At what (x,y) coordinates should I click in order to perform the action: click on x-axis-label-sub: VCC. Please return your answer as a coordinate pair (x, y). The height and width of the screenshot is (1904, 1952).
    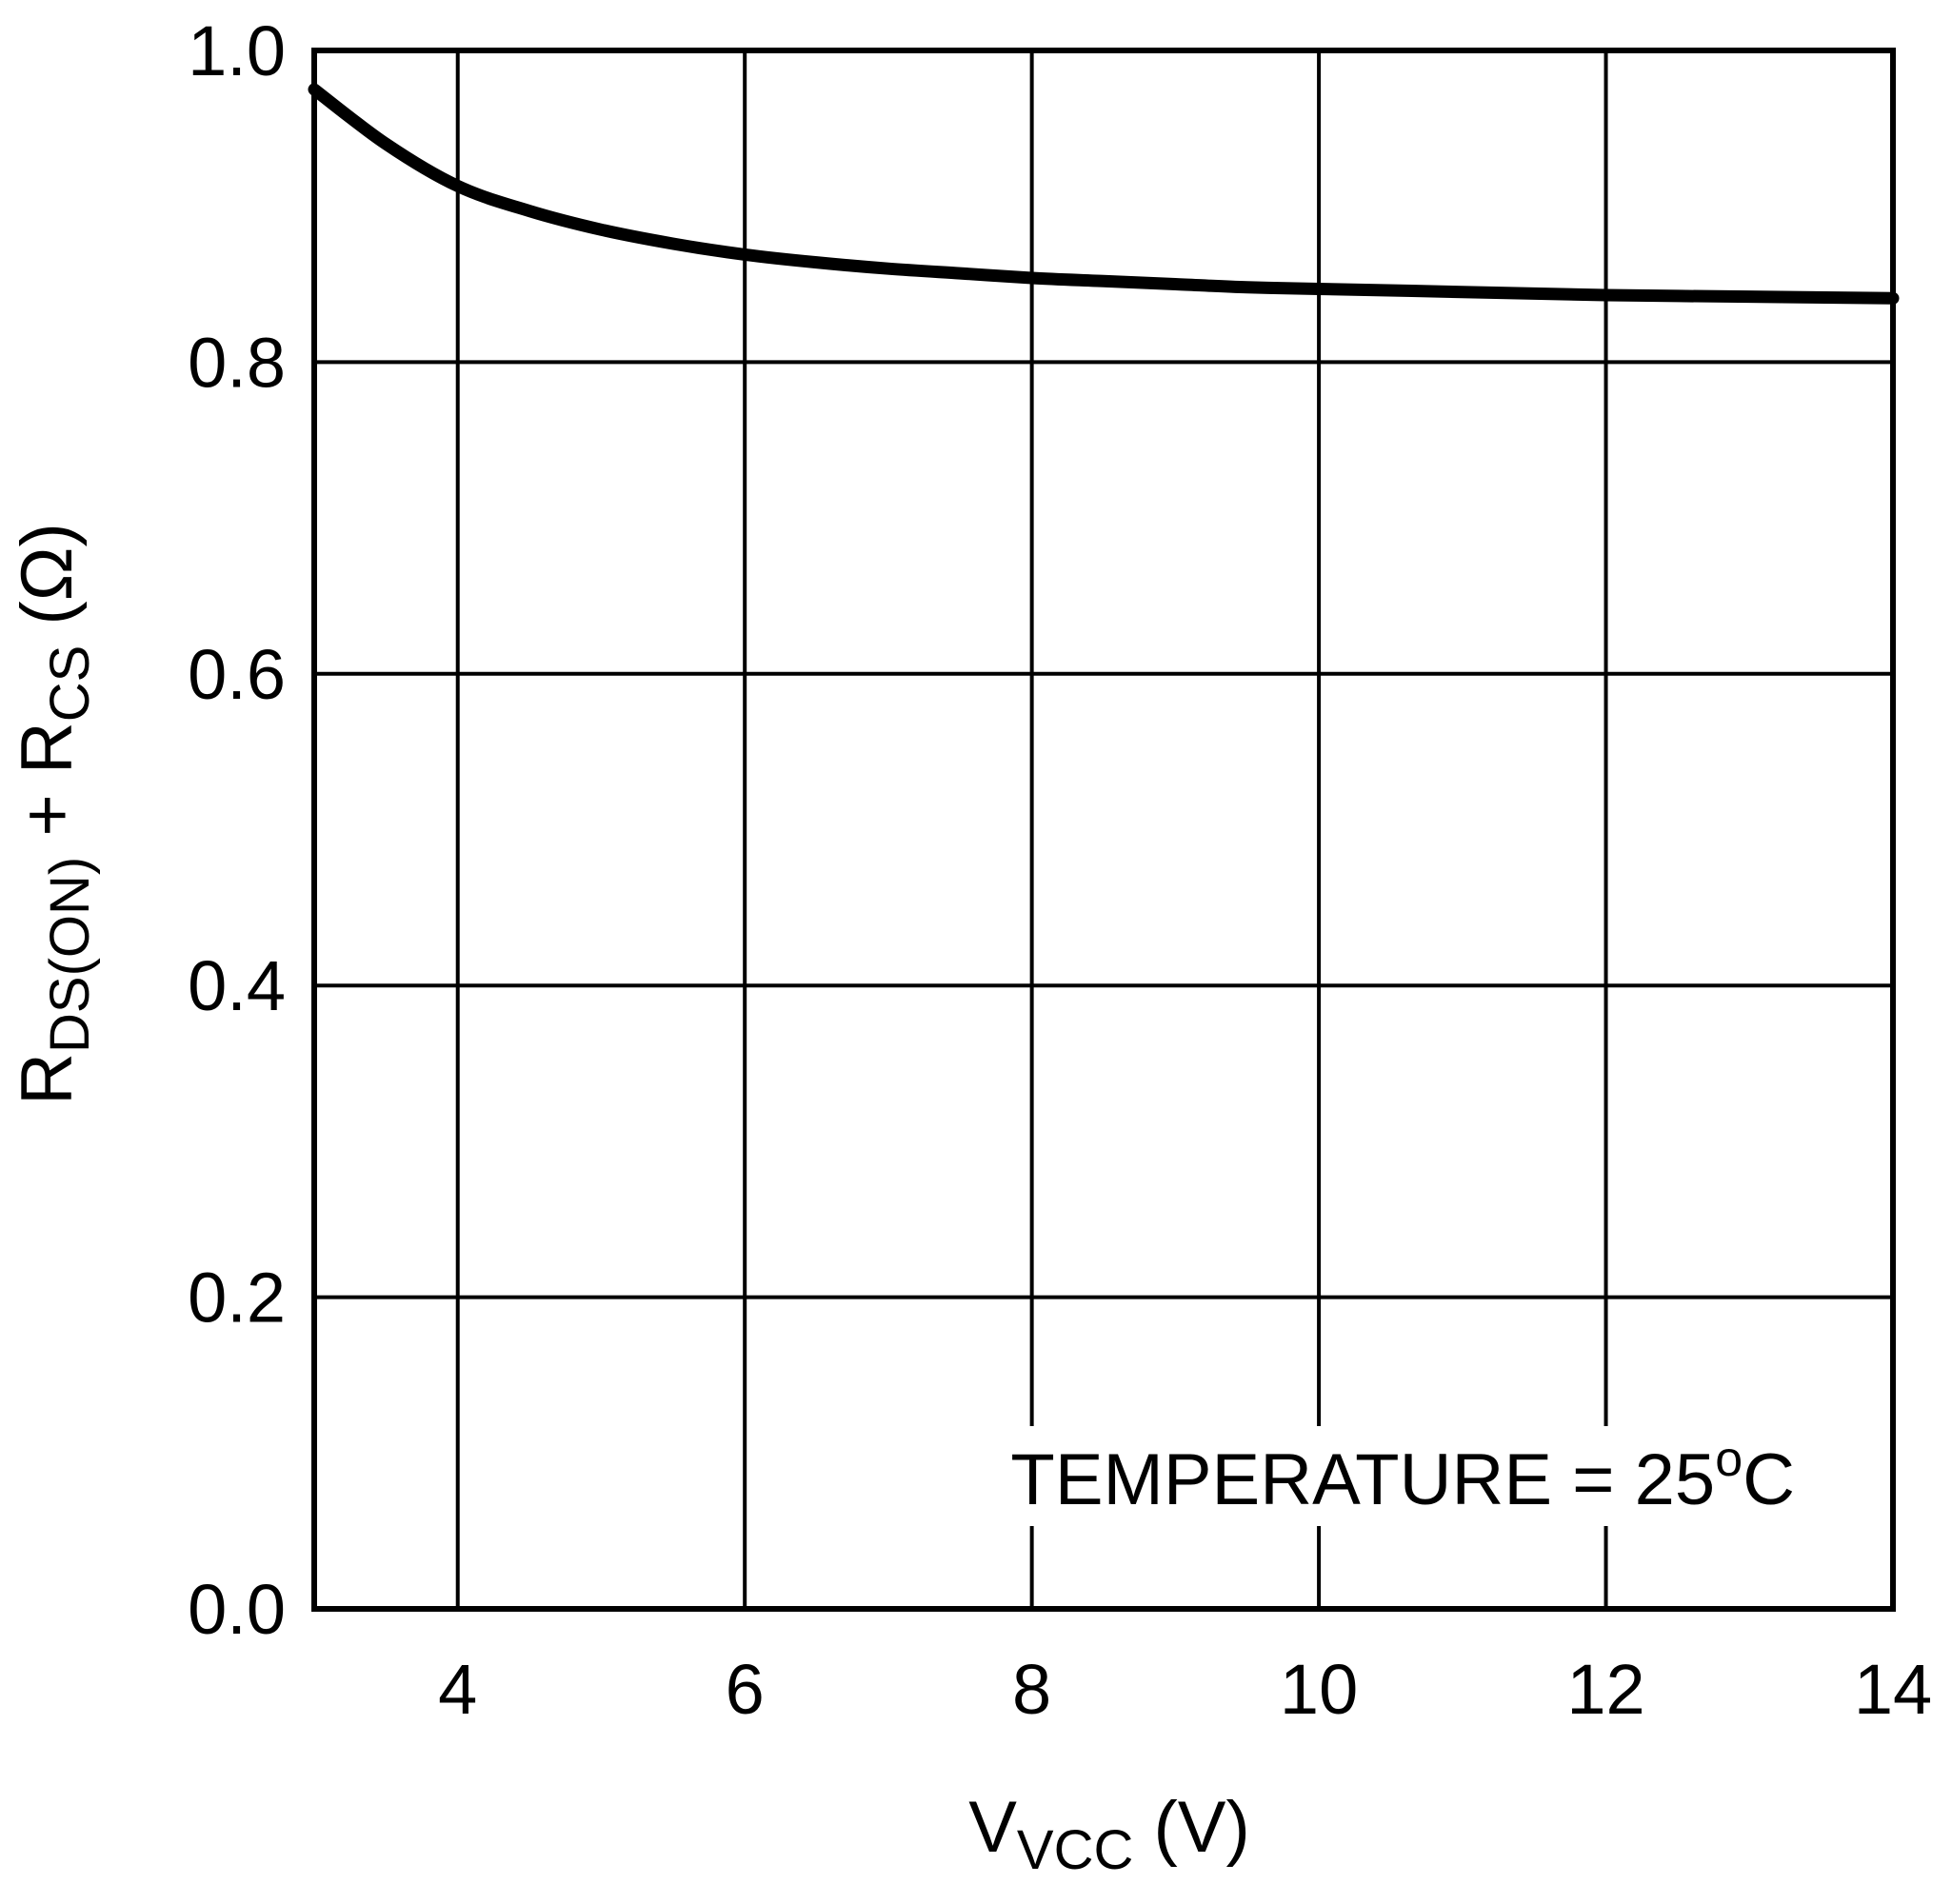
    Looking at the image, I should click on (1075, 1850).